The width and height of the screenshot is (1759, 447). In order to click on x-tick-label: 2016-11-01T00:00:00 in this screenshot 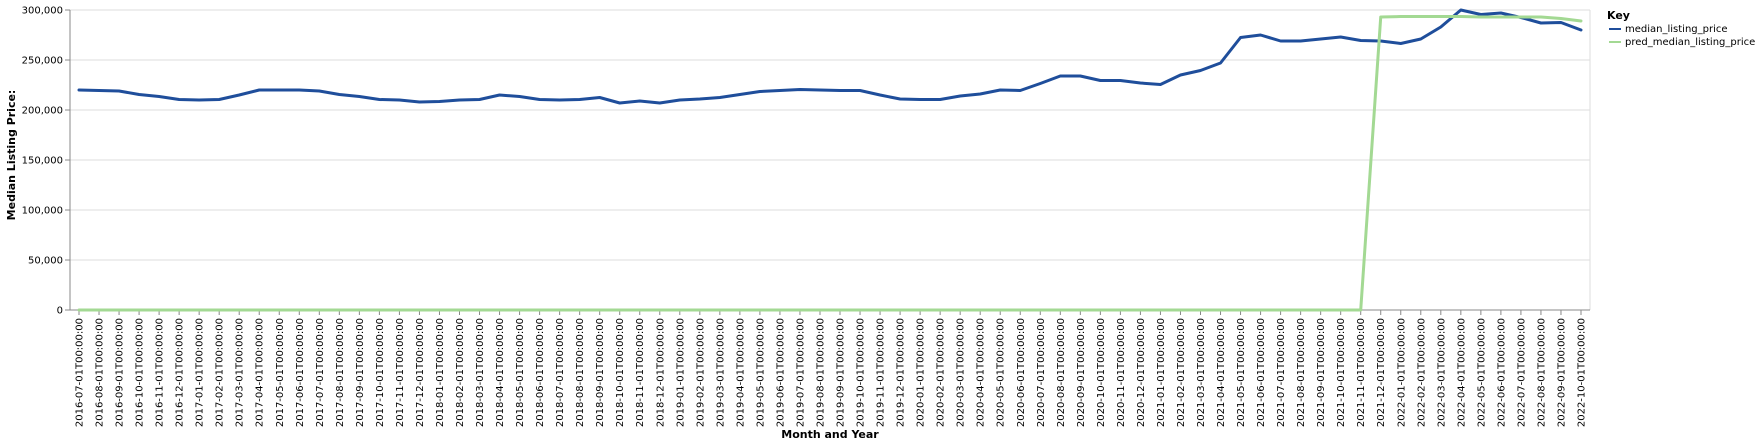, I will do `click(160, 372)`.